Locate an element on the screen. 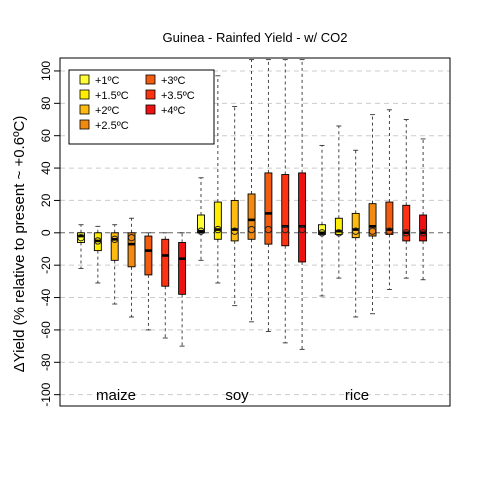 This screenshot has height=480, width=480. legend-item: +3ºC is located at coordinates (165, 80).